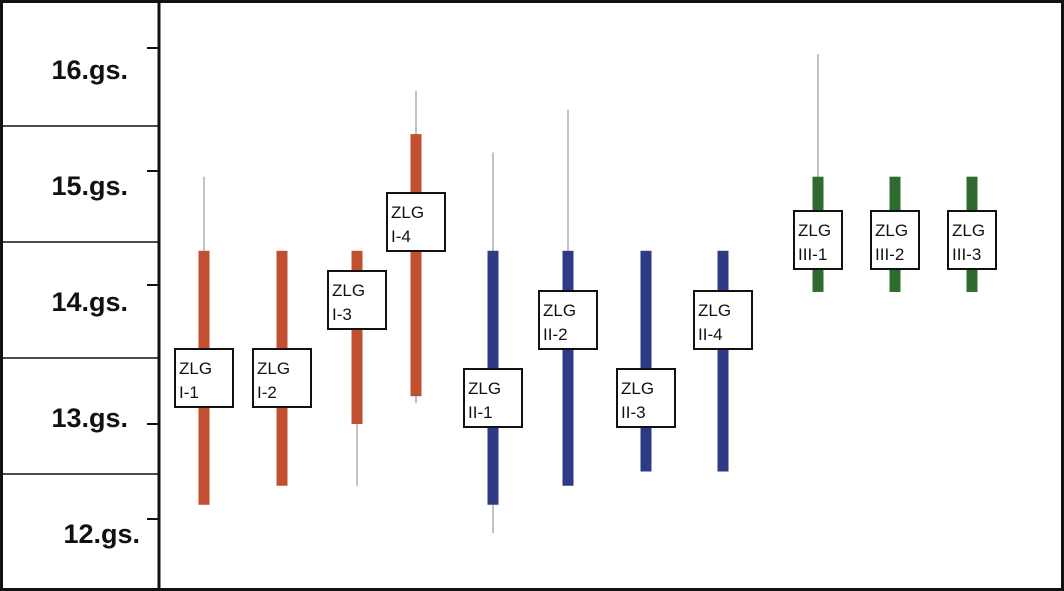 Image resolution: width=1064 pixels, height=591 pixels. Describe the element at coordinates (89, 302) in the screenshot. I see `y-category-label: 14.gs.` at that location.